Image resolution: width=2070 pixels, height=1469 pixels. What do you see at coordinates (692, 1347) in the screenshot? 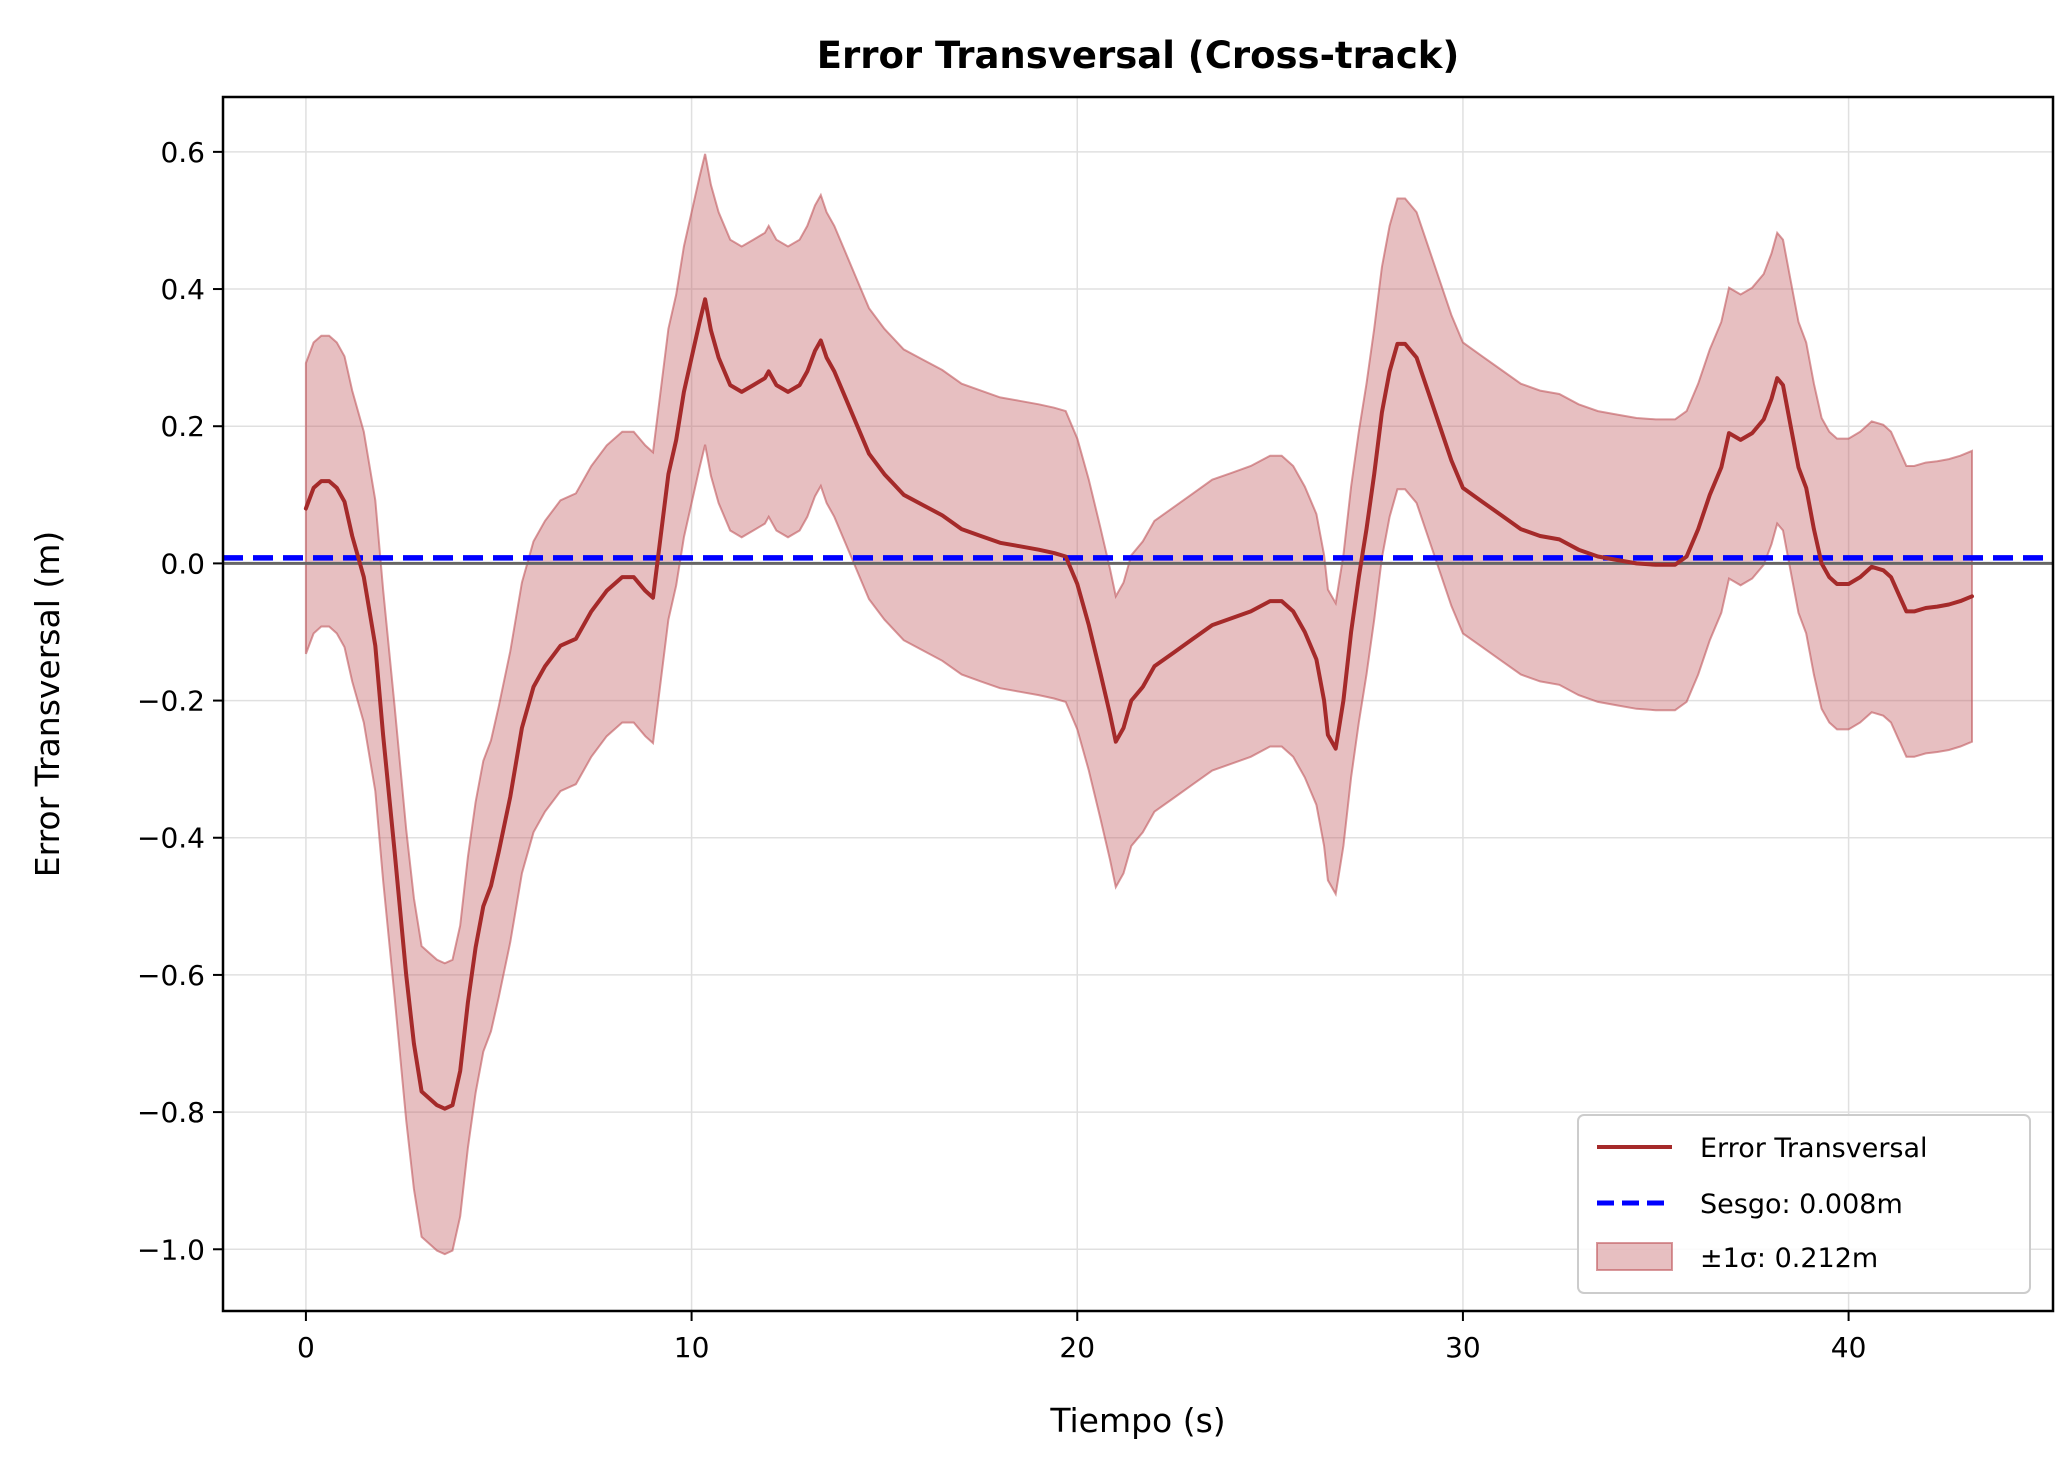
I see `x-tick-label: 10` at bounding box center [692, 1347].